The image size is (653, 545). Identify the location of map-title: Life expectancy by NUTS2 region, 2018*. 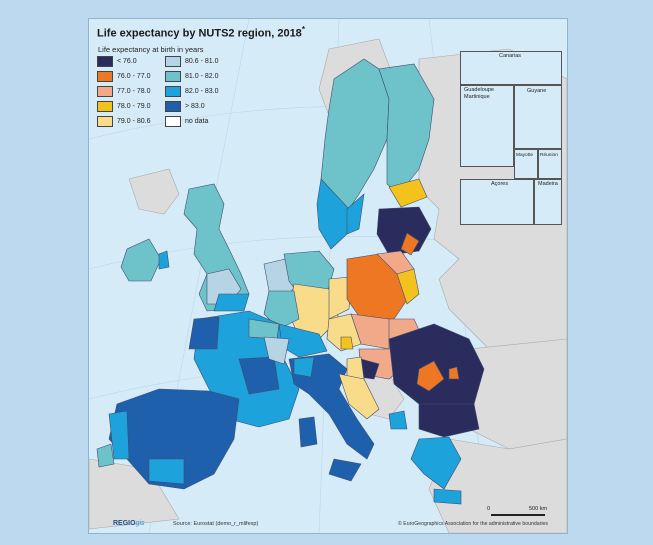
(201, 32).